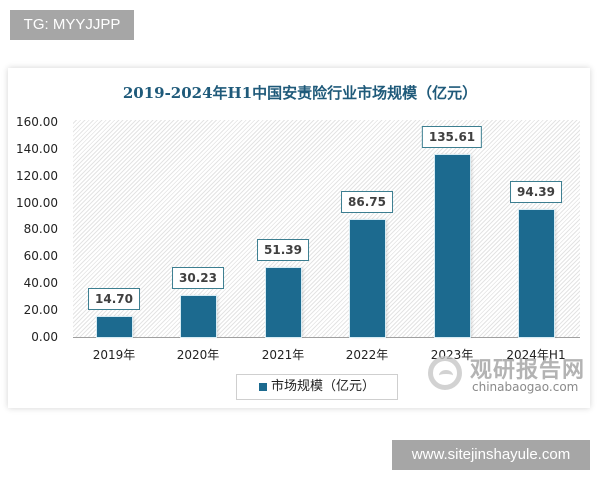  I want to click on x-tick-2019: 2019年, so click(114, 355).